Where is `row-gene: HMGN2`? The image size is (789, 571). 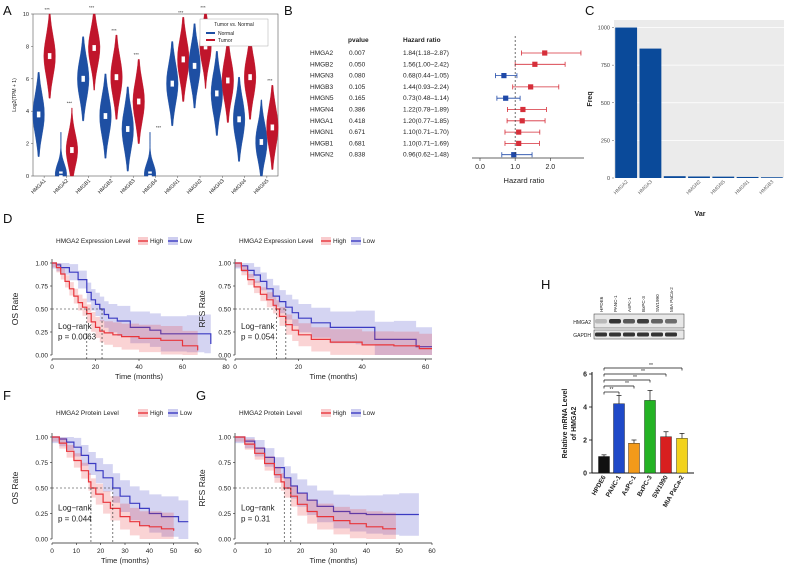
row-gene: HMGN2 is located at coordinates (322, 155).